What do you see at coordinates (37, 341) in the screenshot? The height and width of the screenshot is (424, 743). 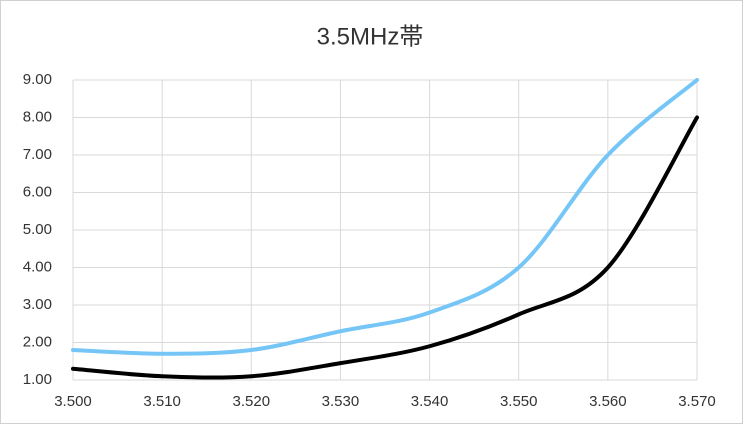 I see `y-tick-label: 2.00` at bounding box center [37, 341].